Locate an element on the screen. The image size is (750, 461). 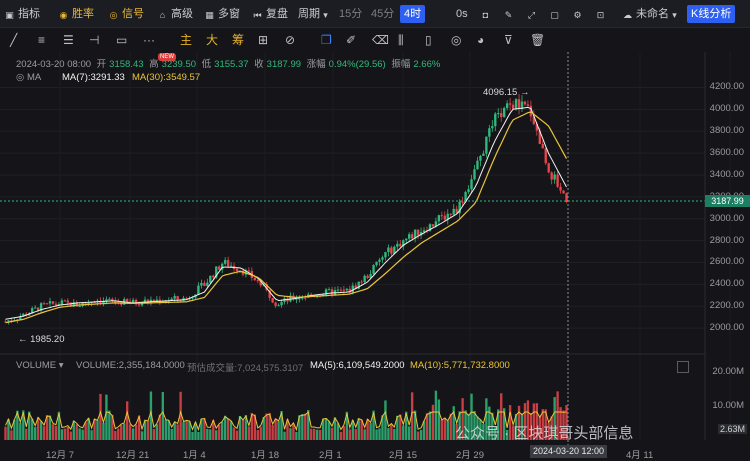
period-dropdown: 周期 ▾ is located at coordinates (316, 14).